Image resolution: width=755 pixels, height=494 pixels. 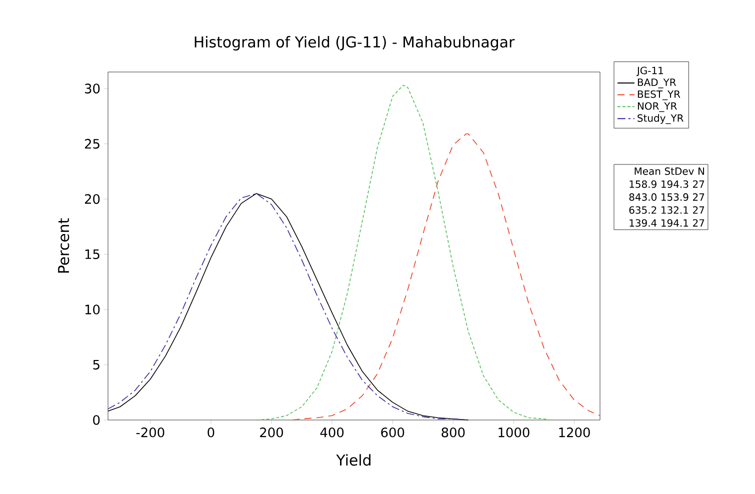 I want to click on text: 843.0 153.9 27, so click(x=666, y=197).